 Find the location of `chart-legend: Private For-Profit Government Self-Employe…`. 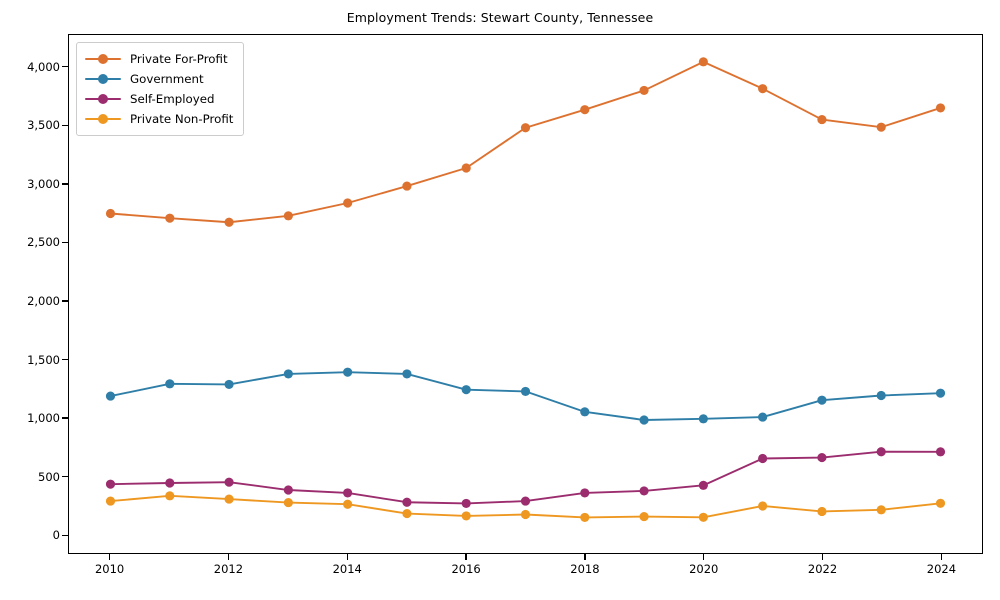

chart-legend: Private For-Profit Government Self-Employe… is located at coordinates (160, 89).